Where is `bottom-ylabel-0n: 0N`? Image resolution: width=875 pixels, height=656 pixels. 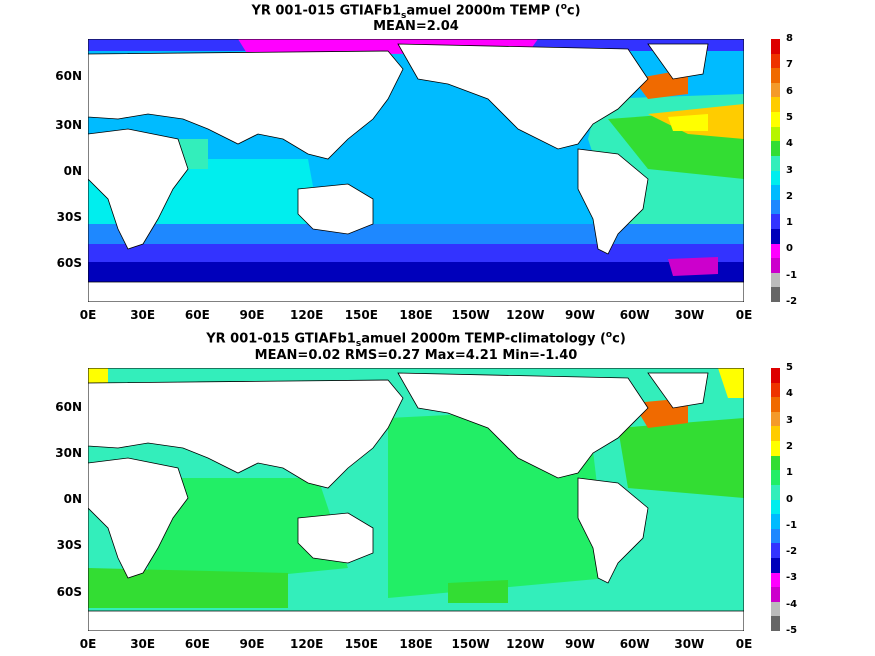 bottom-ylabel-0n: 0N is located at coordinates (72, 499).